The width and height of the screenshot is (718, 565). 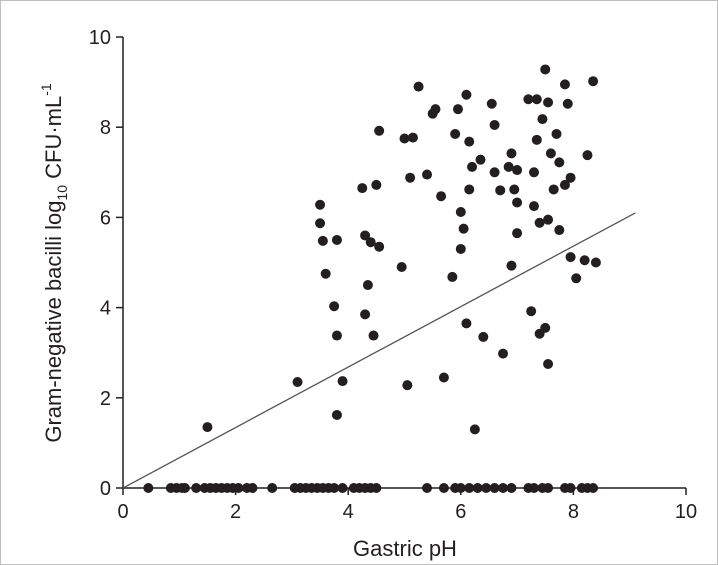 I want to click on y-tick-label: 6, so click(x=105, y=218).